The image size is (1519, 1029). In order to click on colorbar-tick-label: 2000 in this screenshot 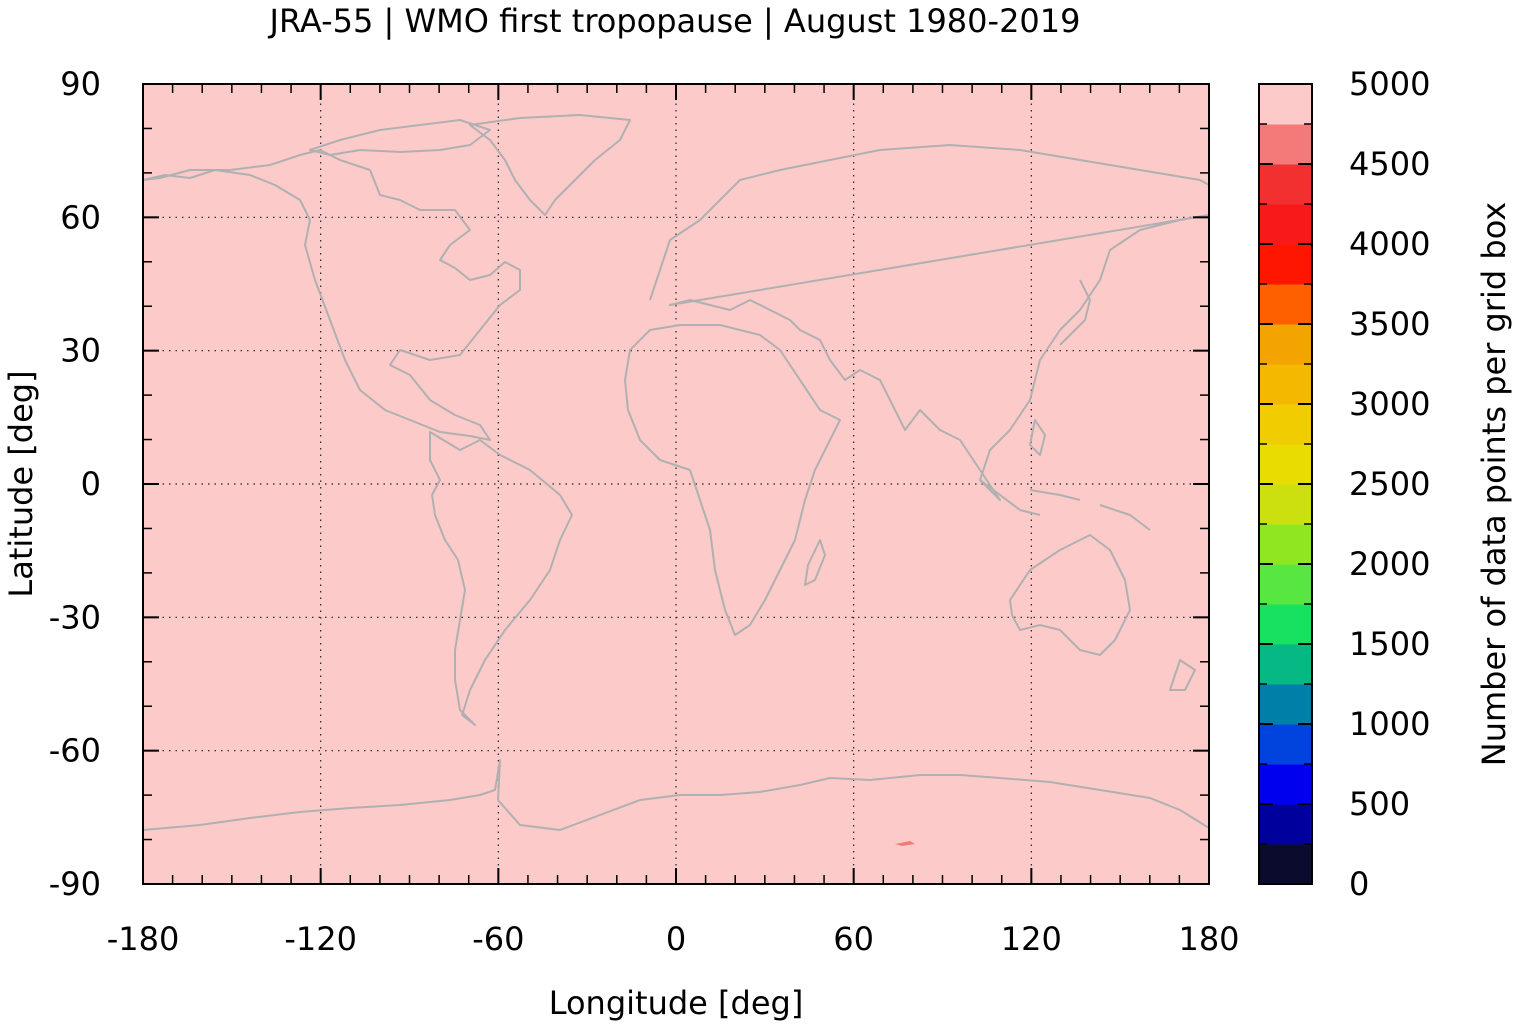, I will do `click(1389, 564)`.